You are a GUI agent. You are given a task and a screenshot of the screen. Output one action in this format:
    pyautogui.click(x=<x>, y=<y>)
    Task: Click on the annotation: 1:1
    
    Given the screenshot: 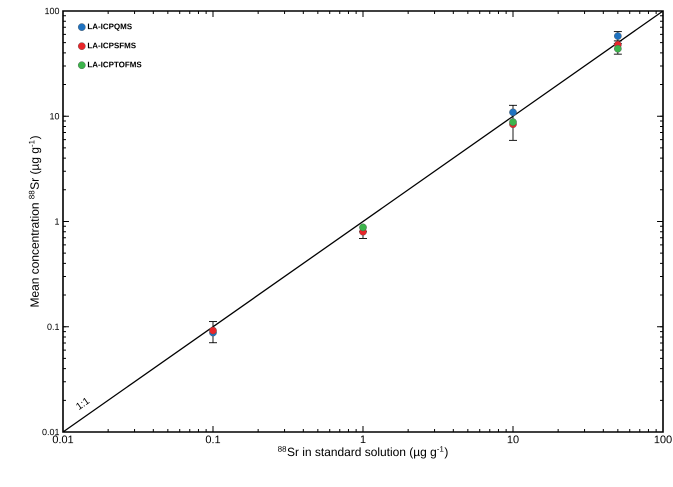 What is the action you would take?
    pyautogui.click(x=83, y=404)
    